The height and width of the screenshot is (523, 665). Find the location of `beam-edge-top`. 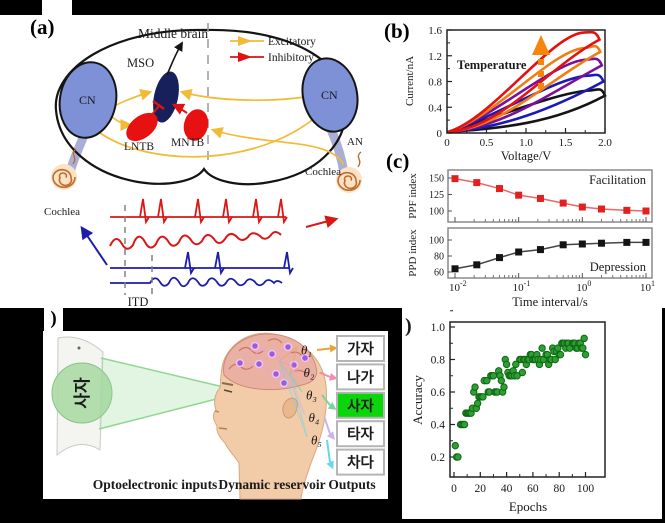

beam-edge-top is located at coordinates (166, 373).